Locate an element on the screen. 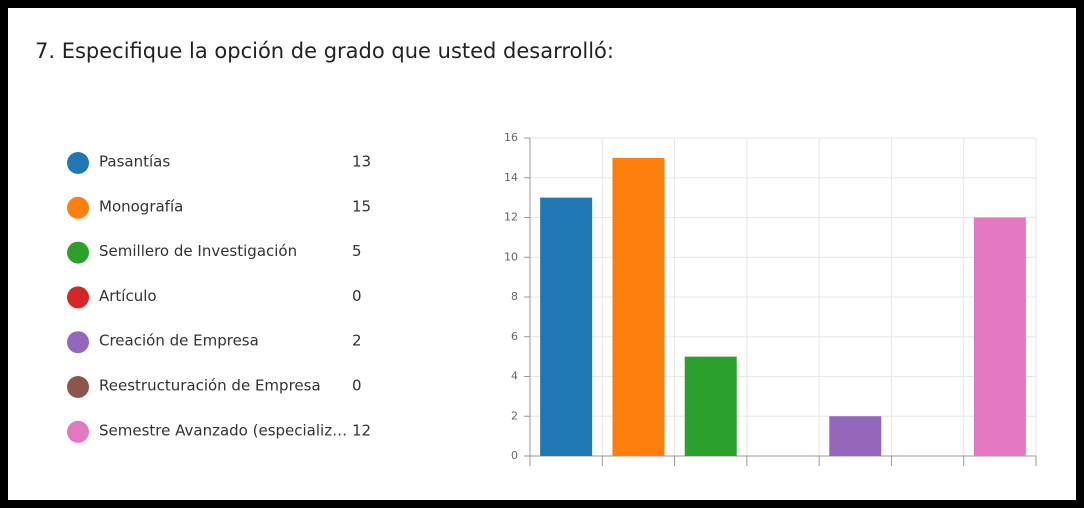 This screenshot has height=508, width=1086. legend-label: Reestructuración de Empresa is located at coordinates (210, 386).